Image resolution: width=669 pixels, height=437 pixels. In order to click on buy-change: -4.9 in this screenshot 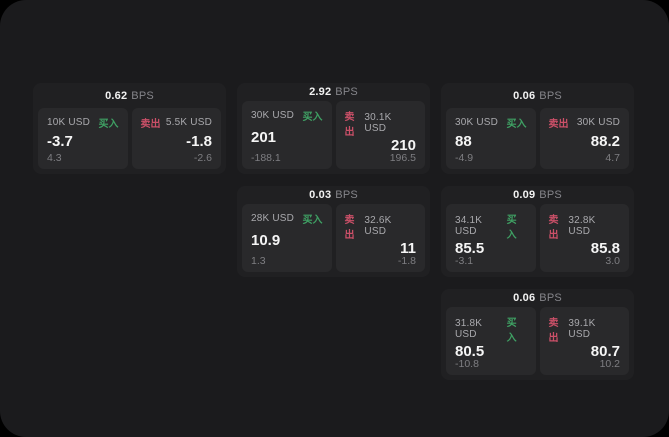, I will do `click(464, 157)`.